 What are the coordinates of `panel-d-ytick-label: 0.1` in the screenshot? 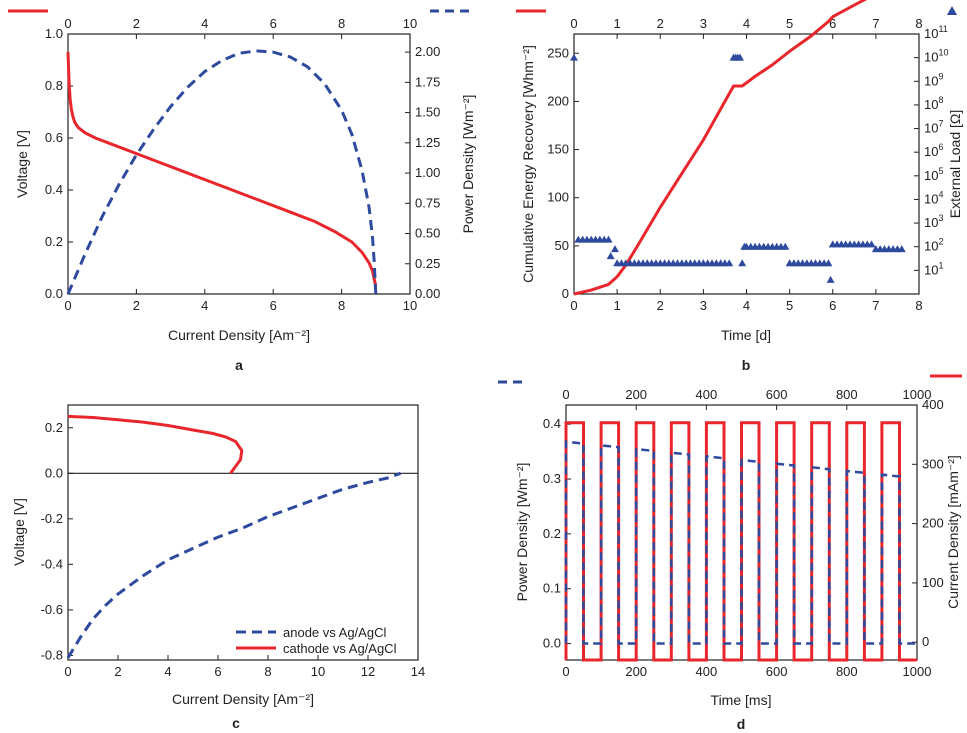 It's located at (552, 588).